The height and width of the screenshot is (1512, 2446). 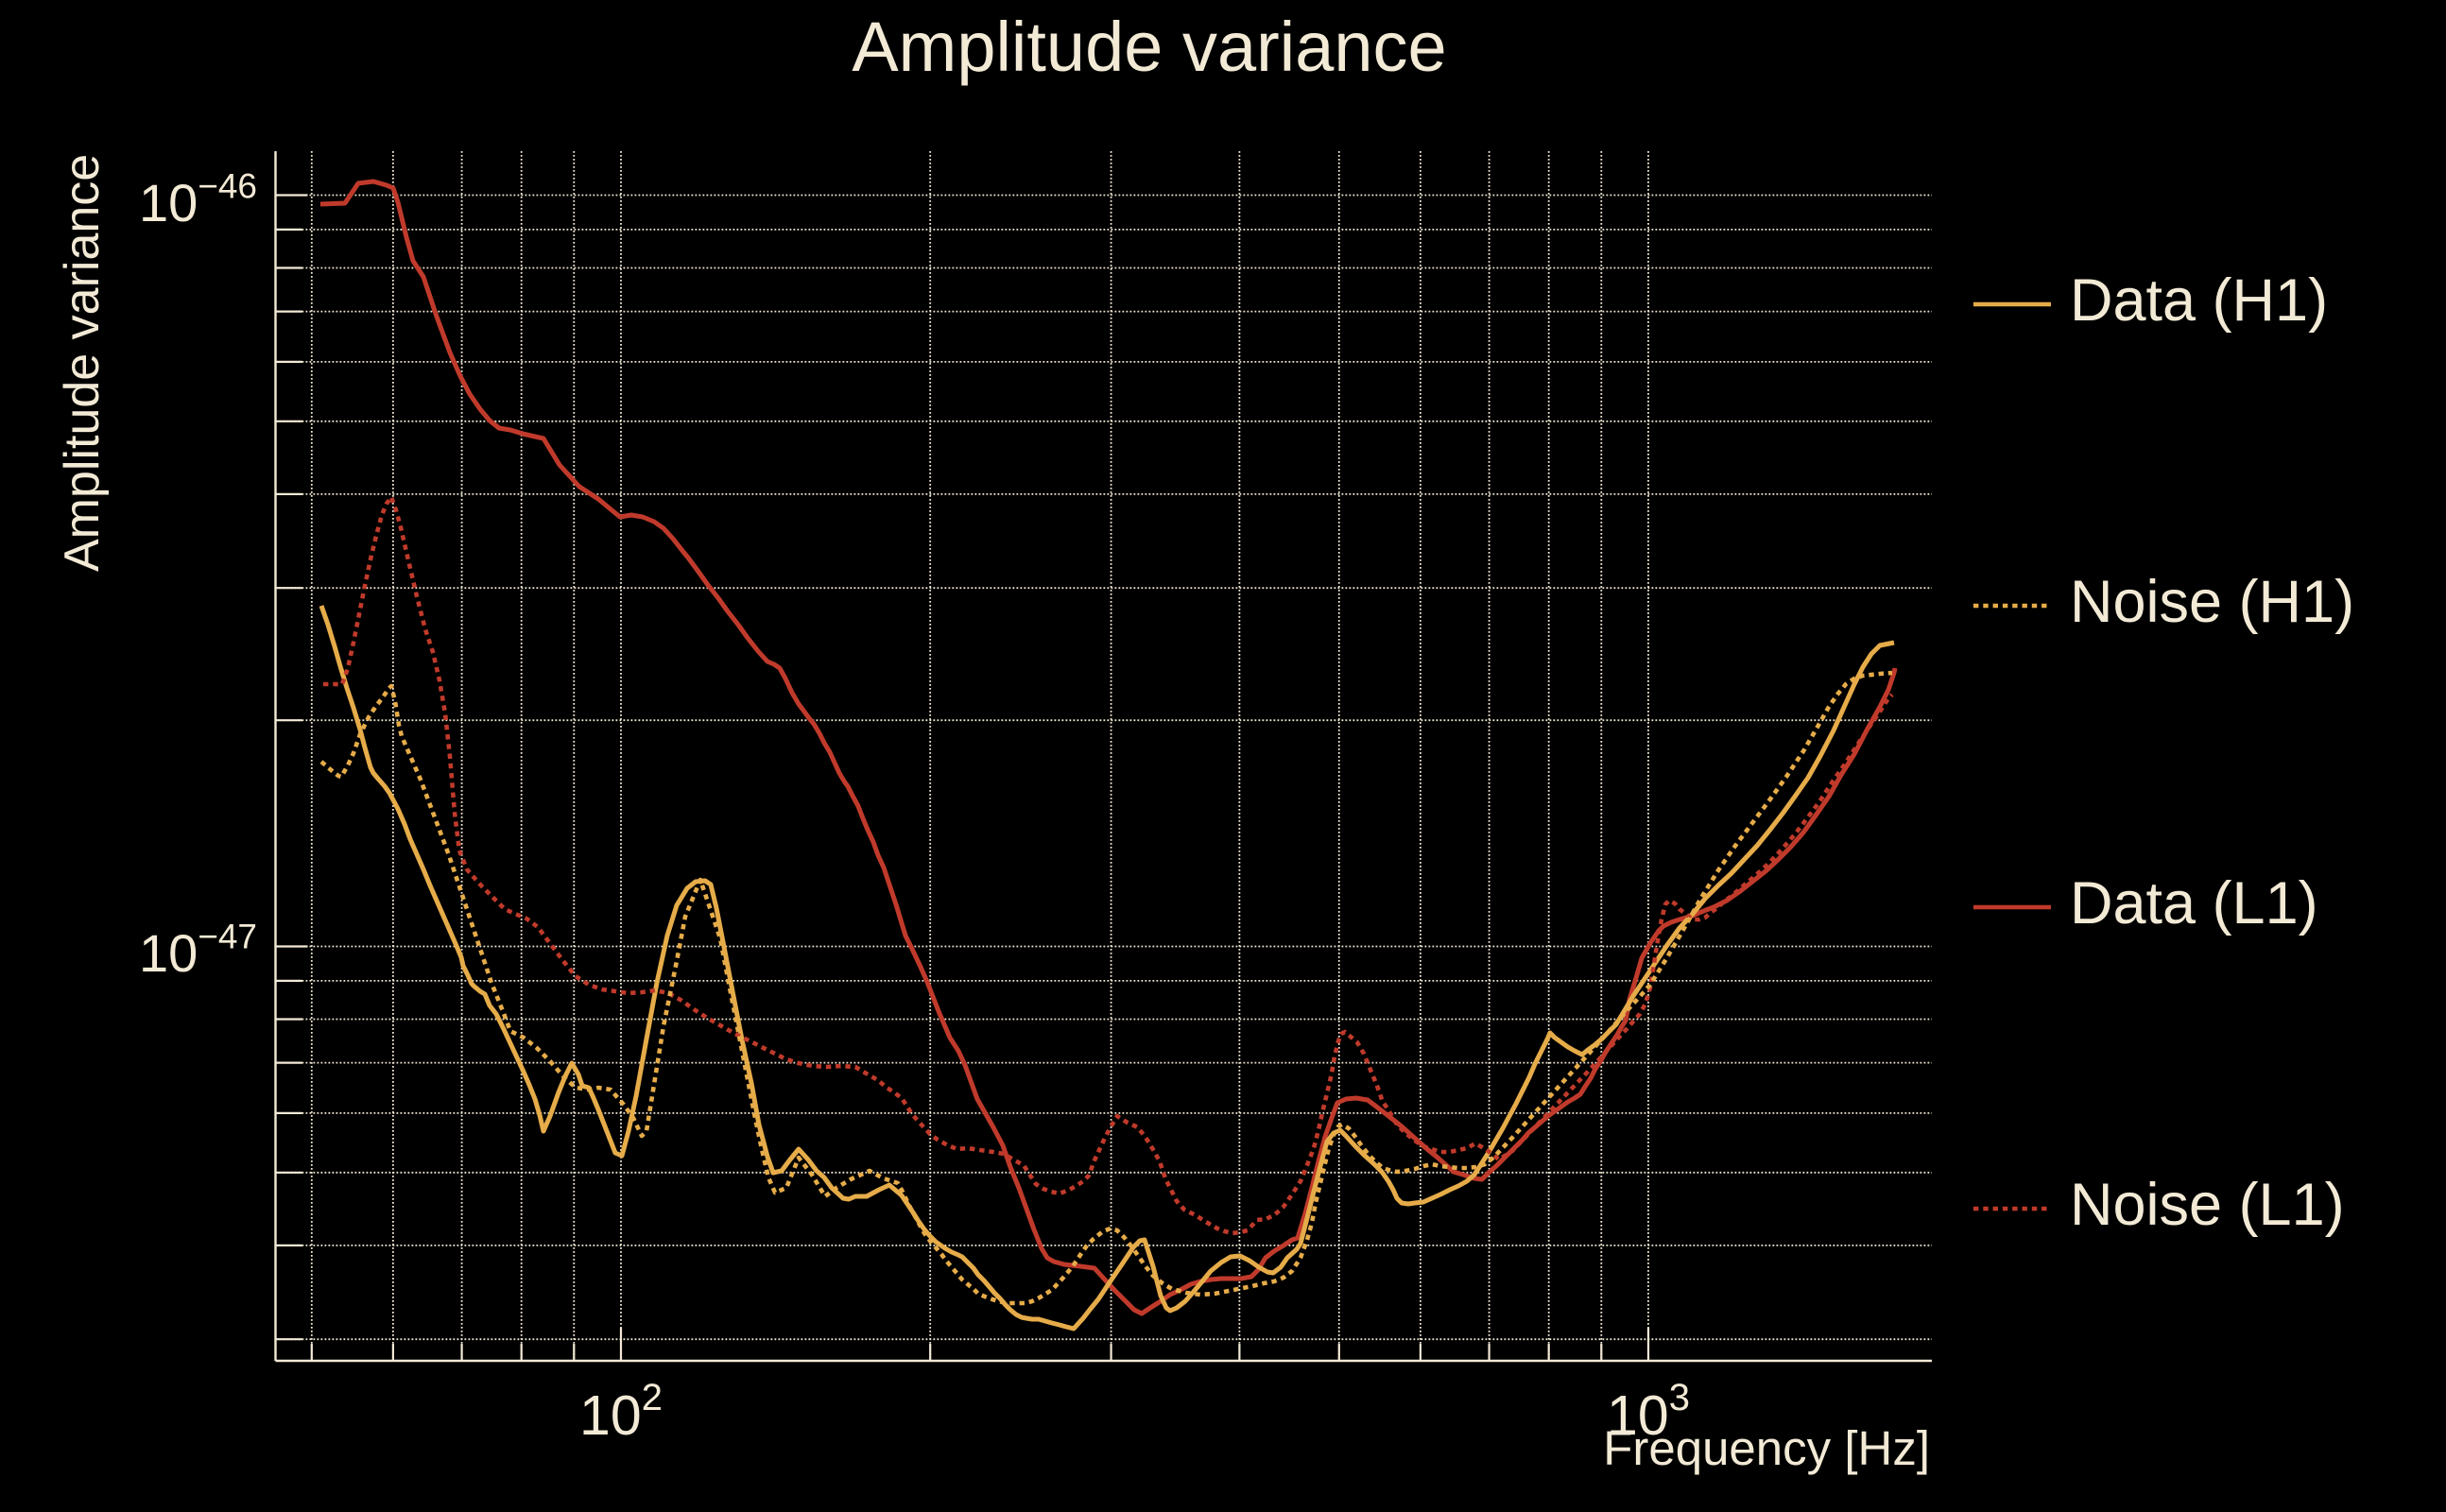 What do you see at coordinates (2199, 300) in the screenshot?
I see `svg-text: Data (H1)` at bounding box center [2199, 300].